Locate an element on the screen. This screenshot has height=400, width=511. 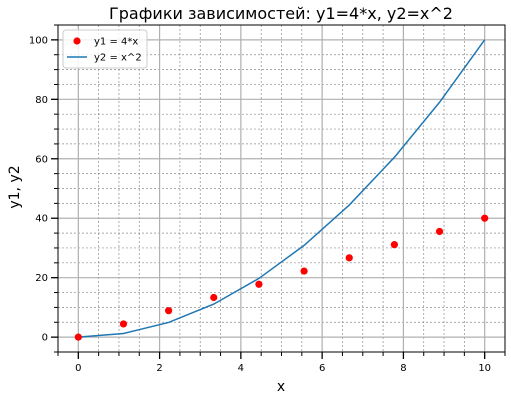
chart-title: Графики зависимостей: y1=4*x, y2=x^2 is located at coordinates (281, 13).